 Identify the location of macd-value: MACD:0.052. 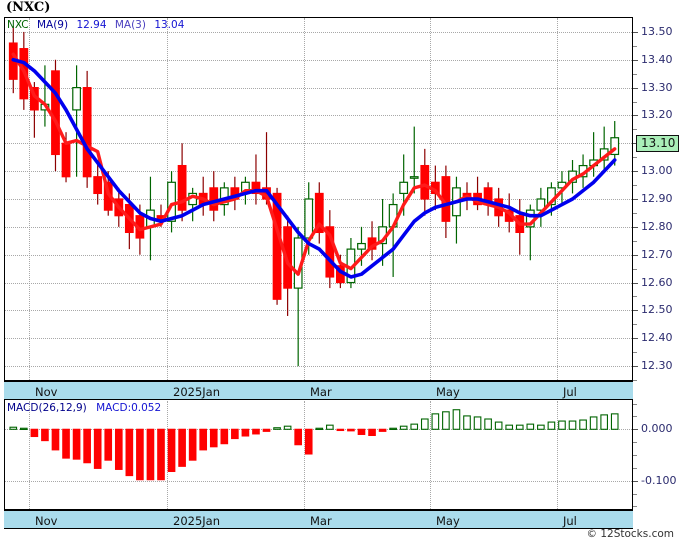
(129, 408).